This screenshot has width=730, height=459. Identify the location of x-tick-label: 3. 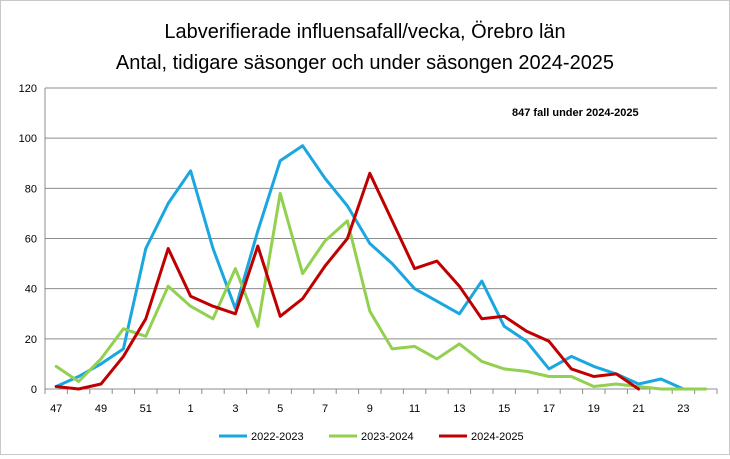
(235, 409).